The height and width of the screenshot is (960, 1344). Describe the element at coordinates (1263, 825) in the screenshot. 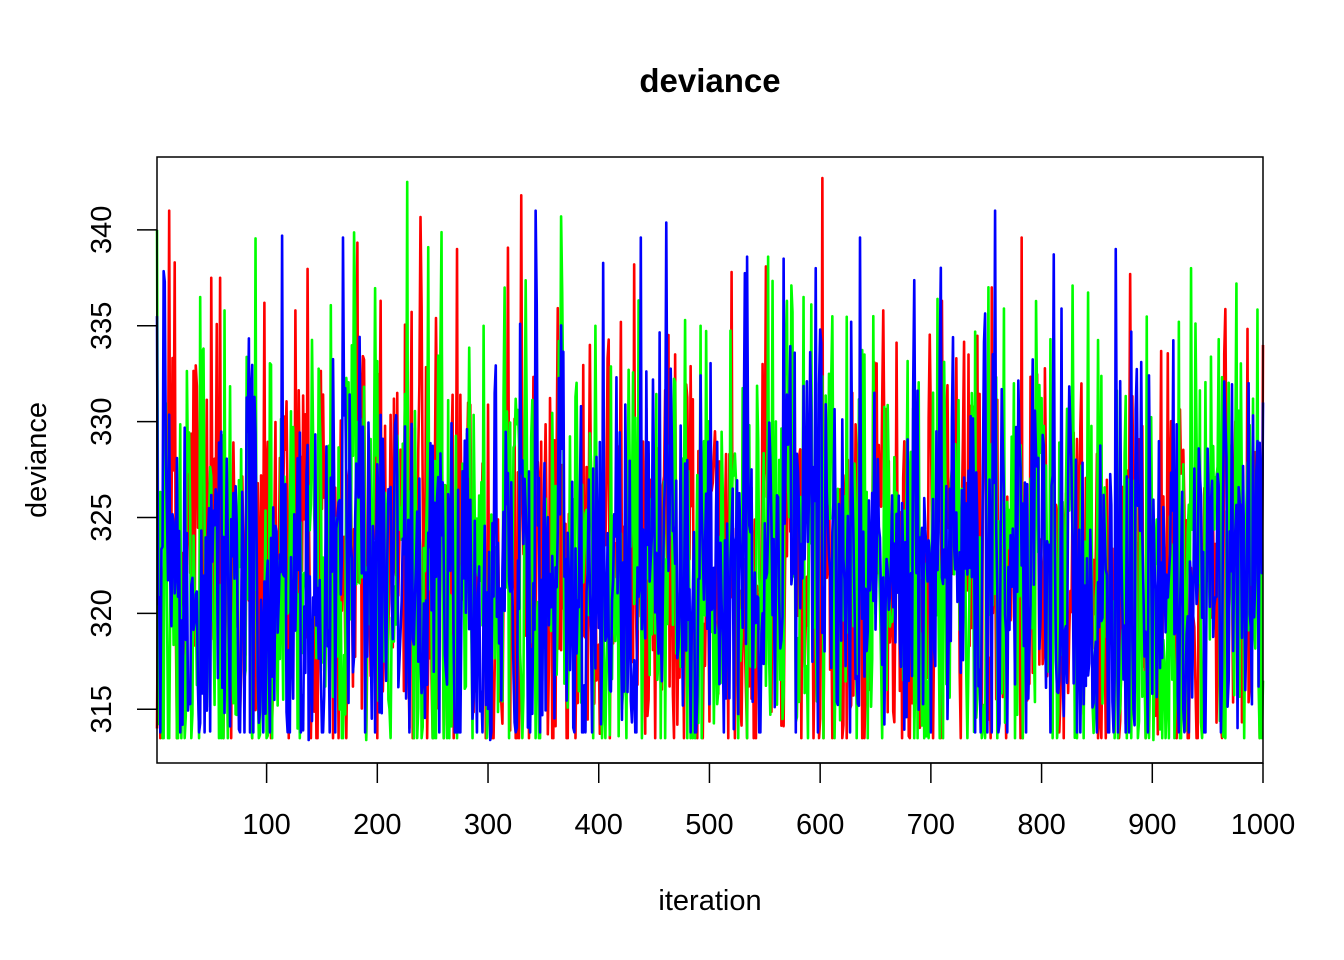

I see `x-tick-label: 1000` at that location.